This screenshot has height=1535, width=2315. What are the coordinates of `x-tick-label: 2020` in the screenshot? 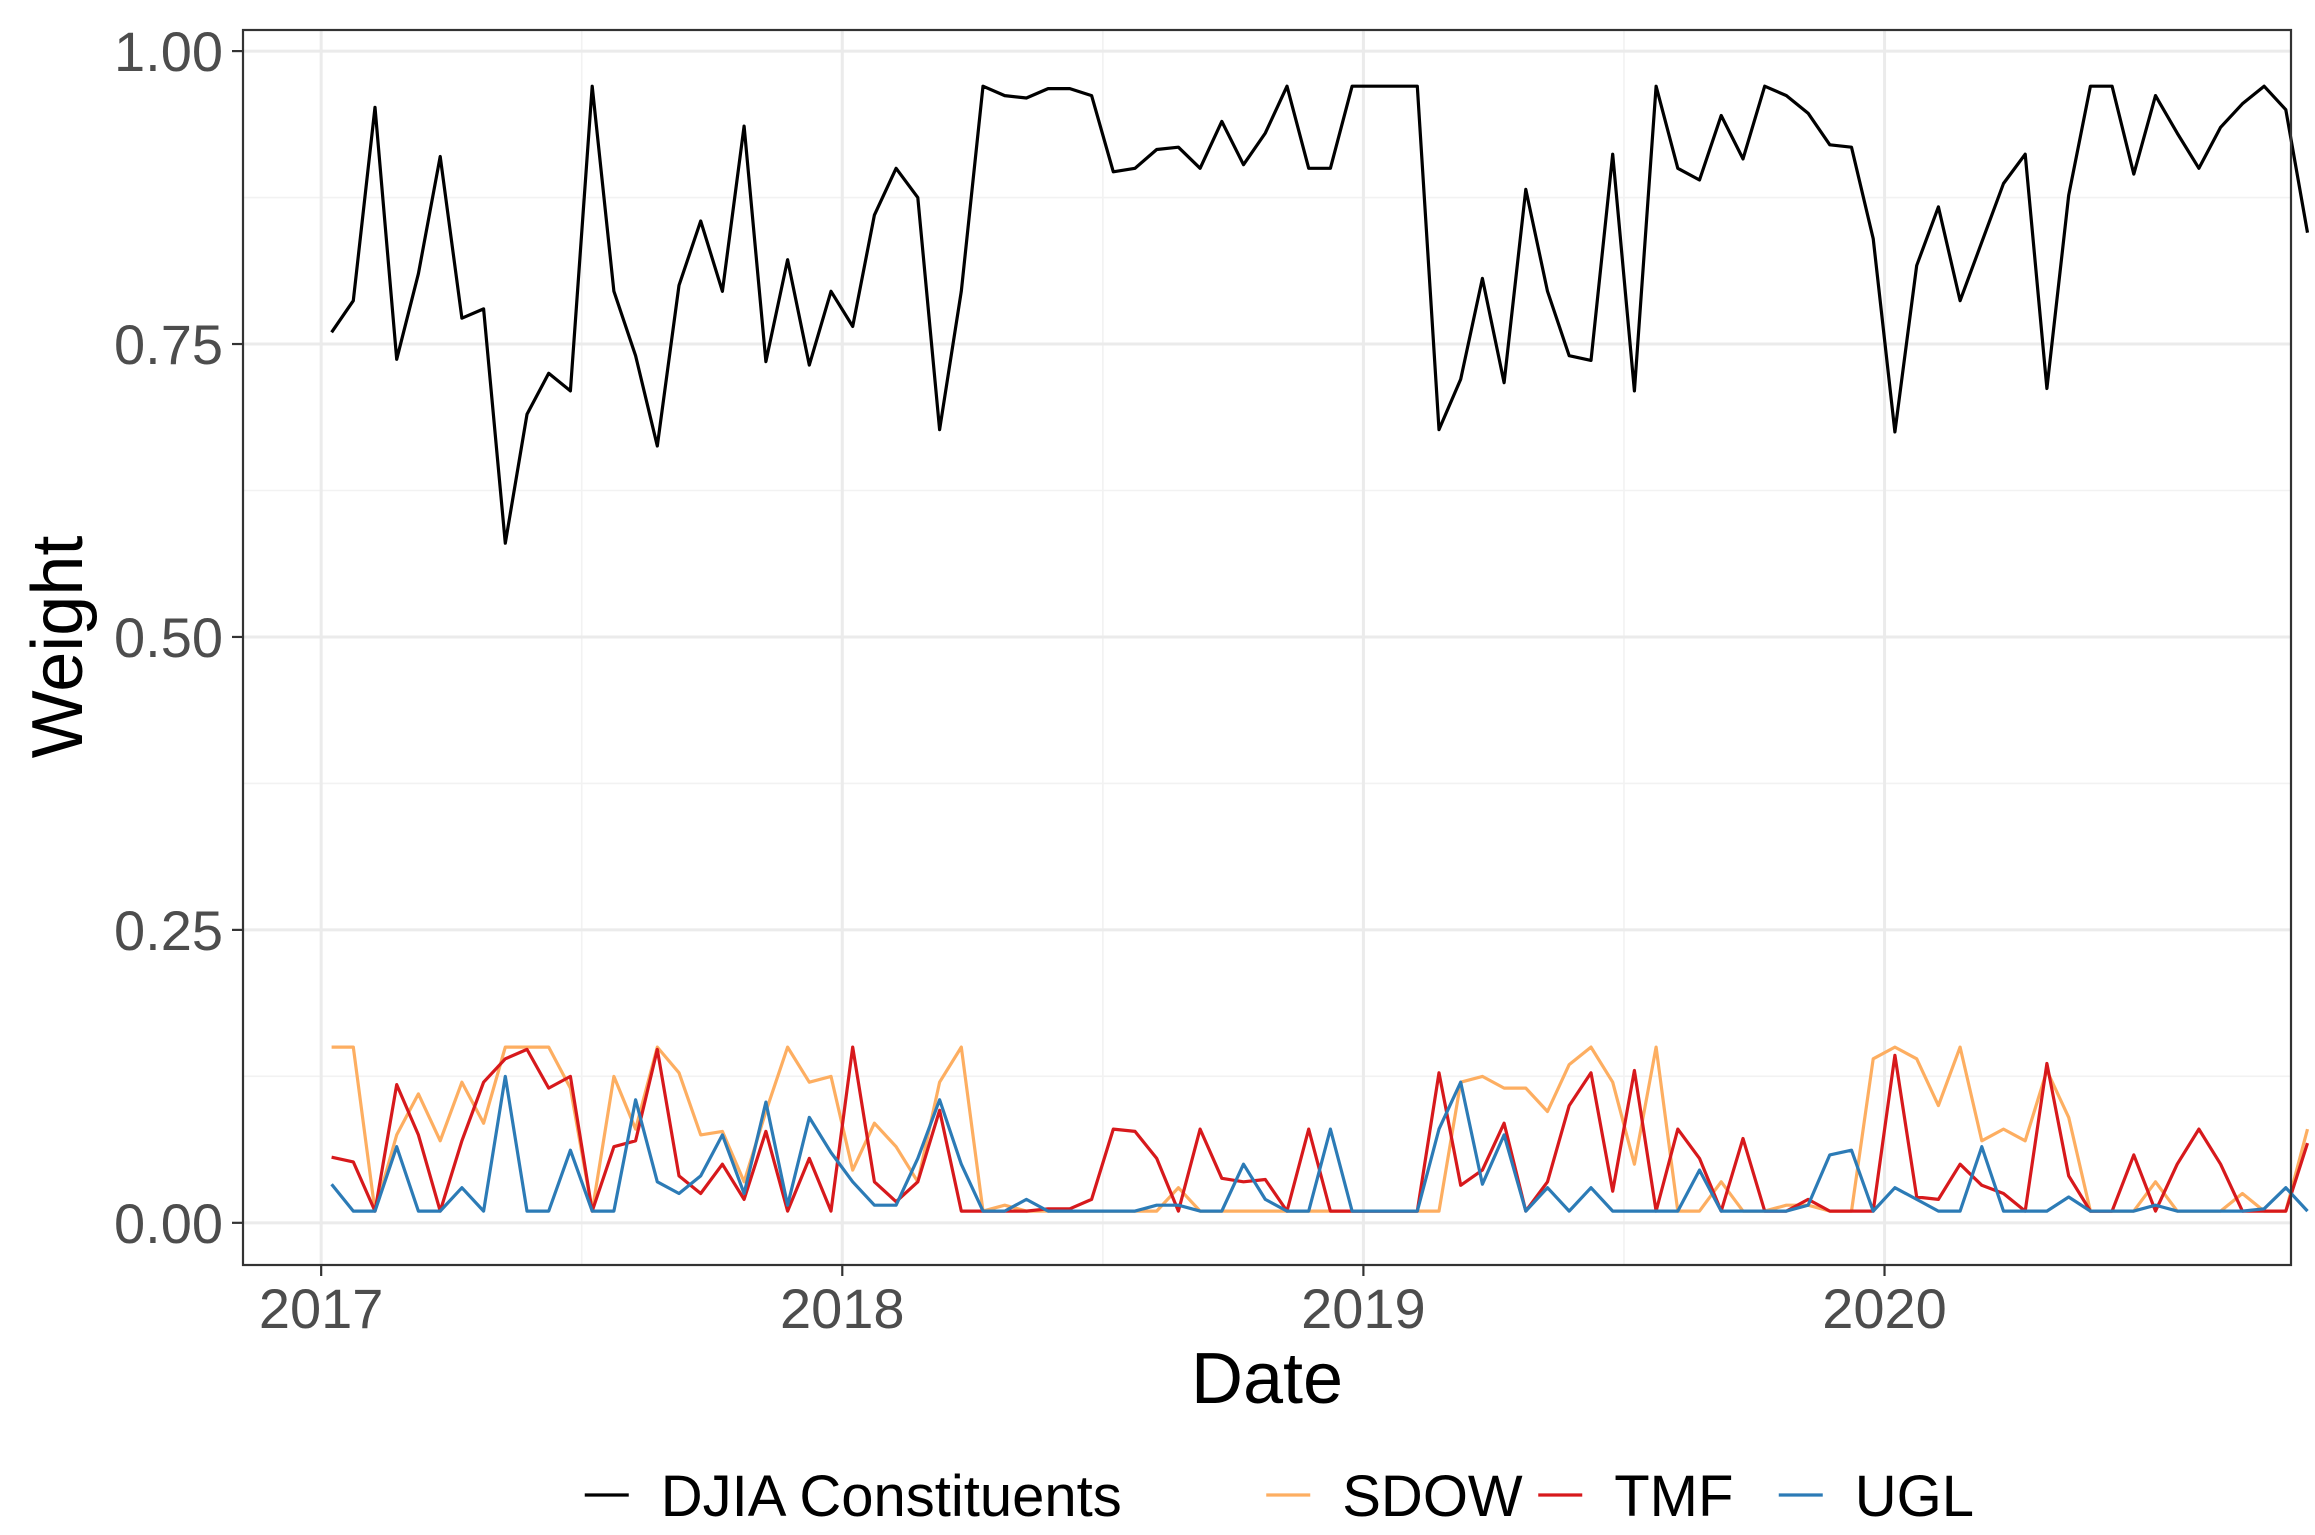 It's located at (1884, 1308).